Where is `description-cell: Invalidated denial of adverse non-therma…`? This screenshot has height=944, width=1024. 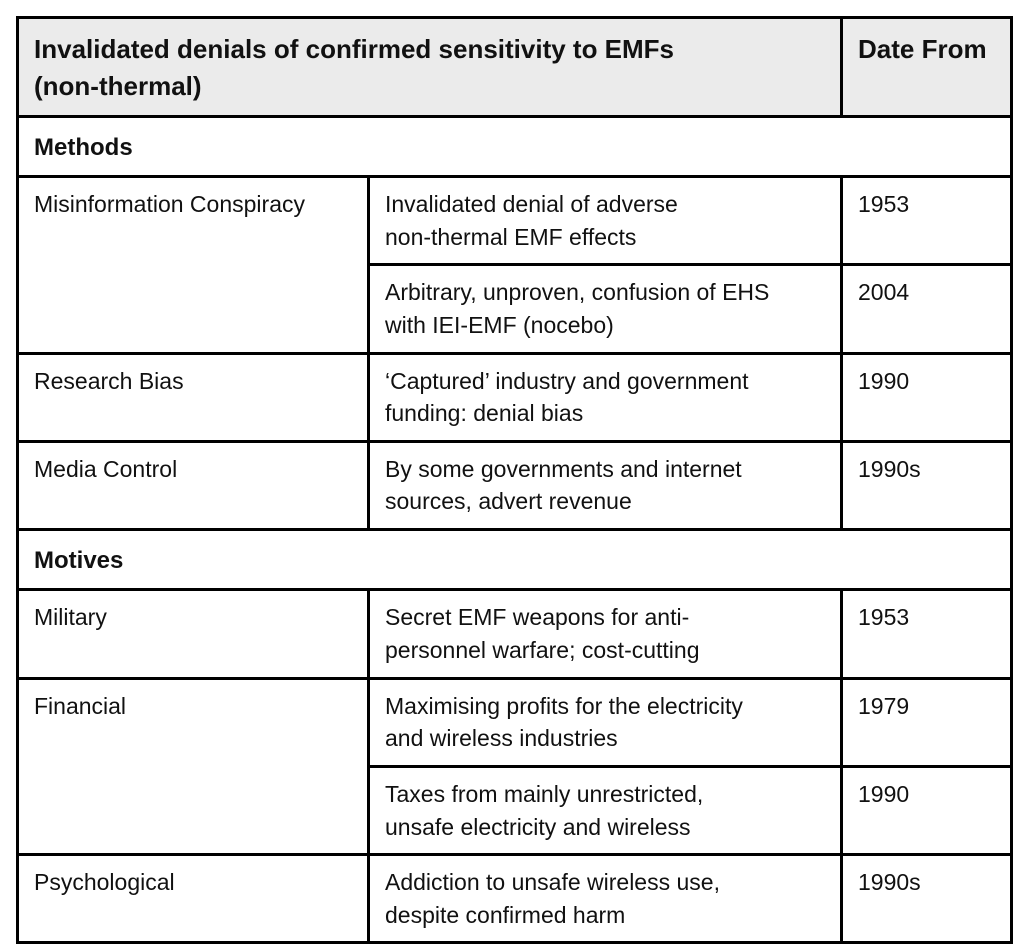
description-cell: Invalidated denial of adverse non-therma… is located at coordinates (605, 220).